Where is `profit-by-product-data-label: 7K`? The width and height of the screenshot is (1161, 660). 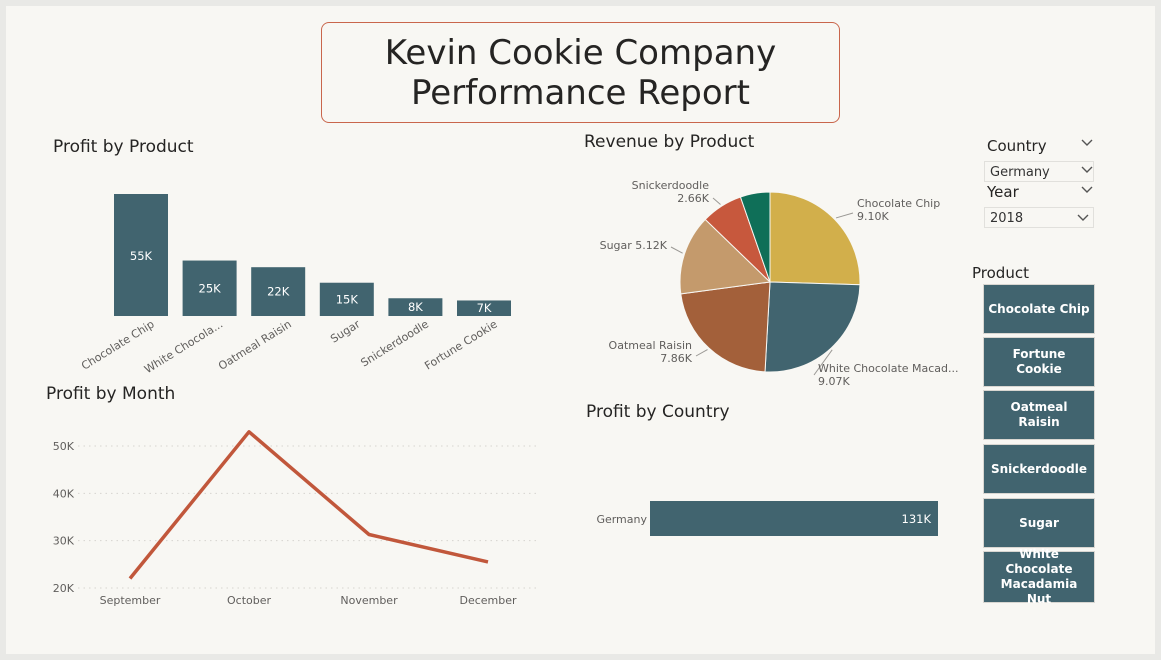
profit-by-product-data-label: 7K is located at coordinates (484, 308).